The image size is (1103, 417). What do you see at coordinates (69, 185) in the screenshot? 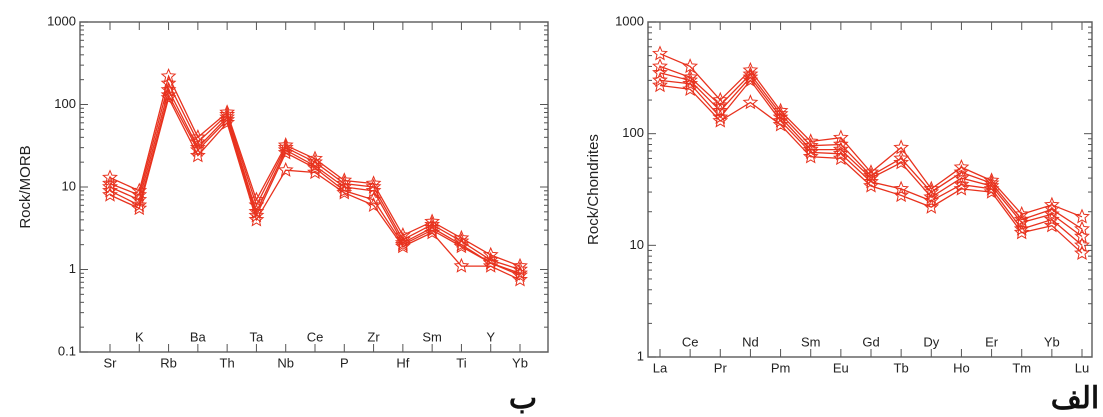
I see `y-tick-label: 10` at bounding box center [69, 185].